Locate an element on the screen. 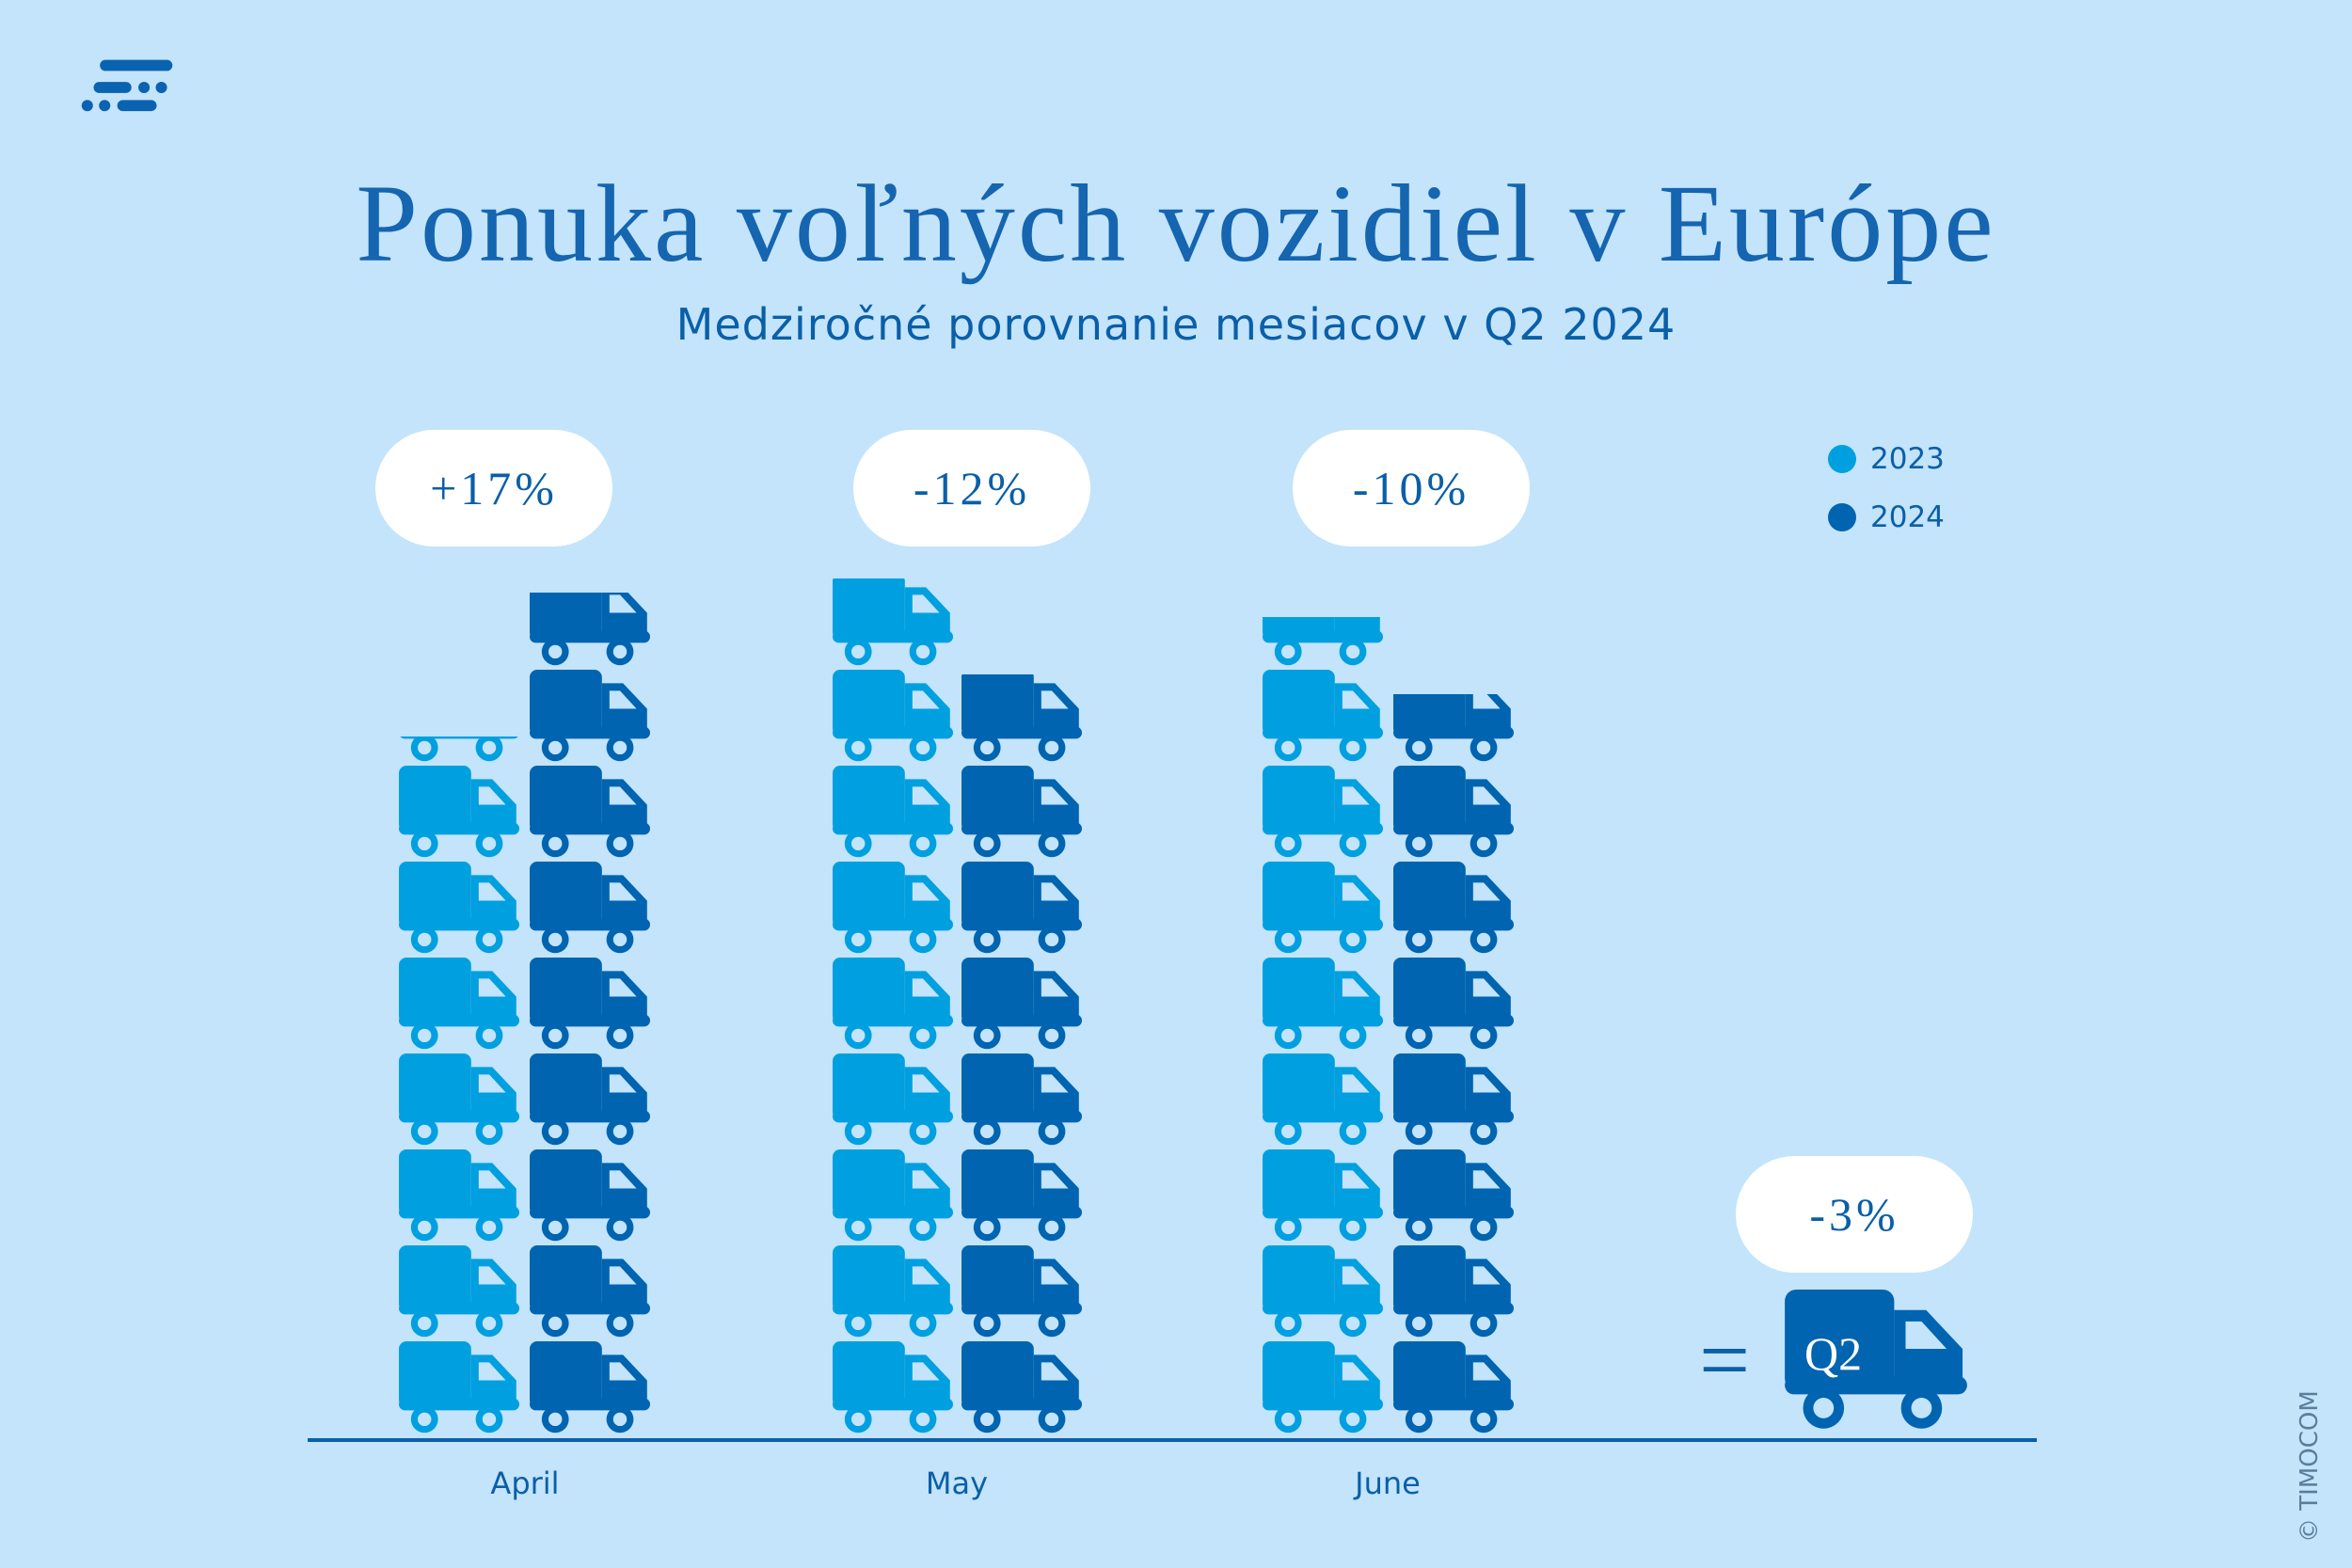 Image resolution: width=2352 pixels, height=1568 pixels. bar-june-2024 is located at coordinates (1454, 1065).